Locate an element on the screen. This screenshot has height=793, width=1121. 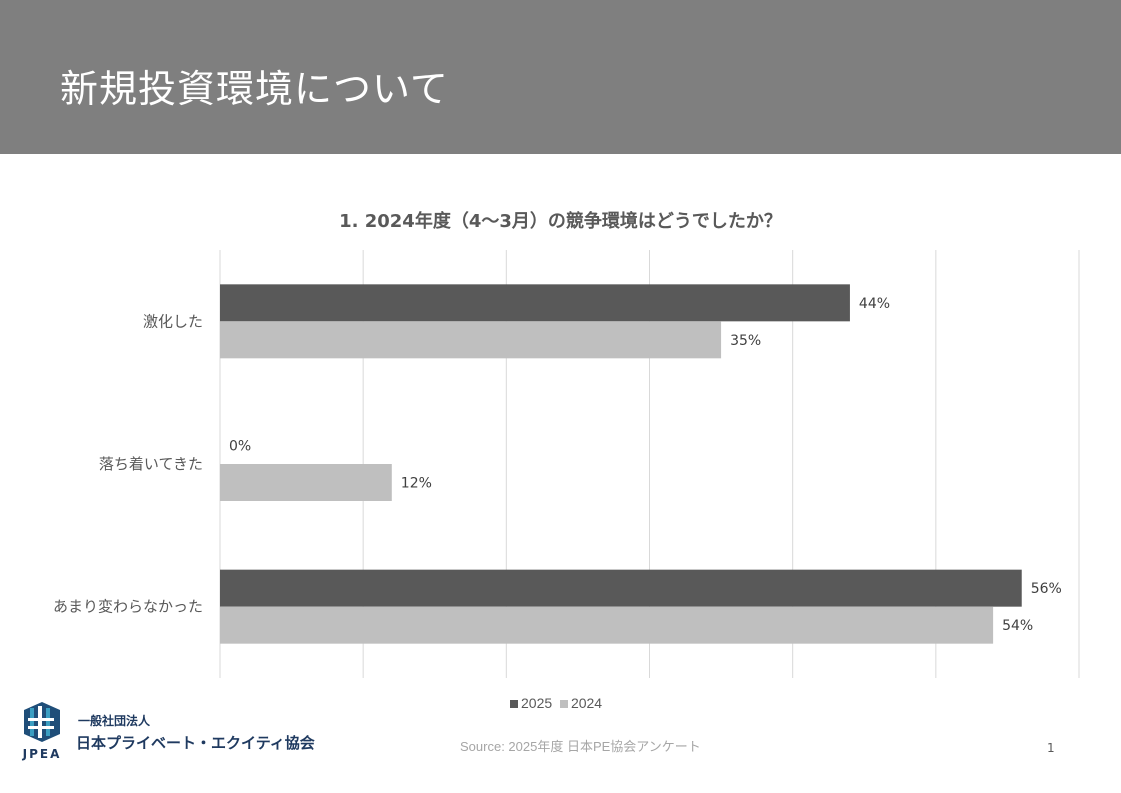
chart-legend: 2025 2024 is located at coordinates (556, 703).